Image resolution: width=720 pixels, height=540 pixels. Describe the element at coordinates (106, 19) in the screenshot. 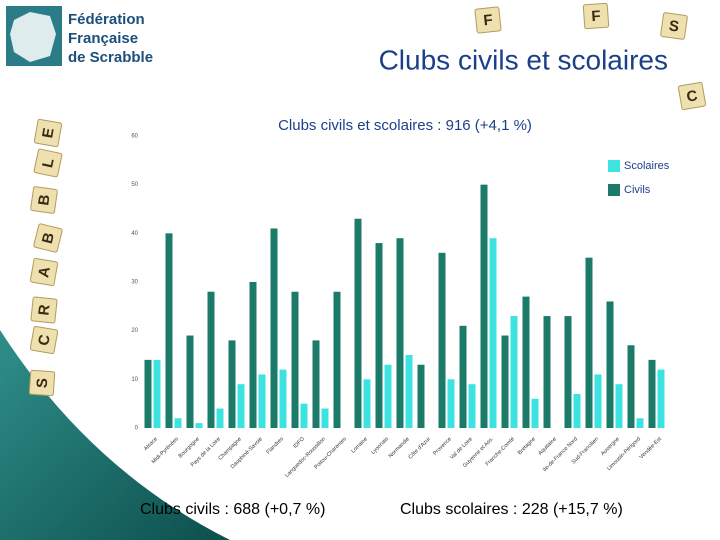

I see `logo-text: Fédération` at that location.